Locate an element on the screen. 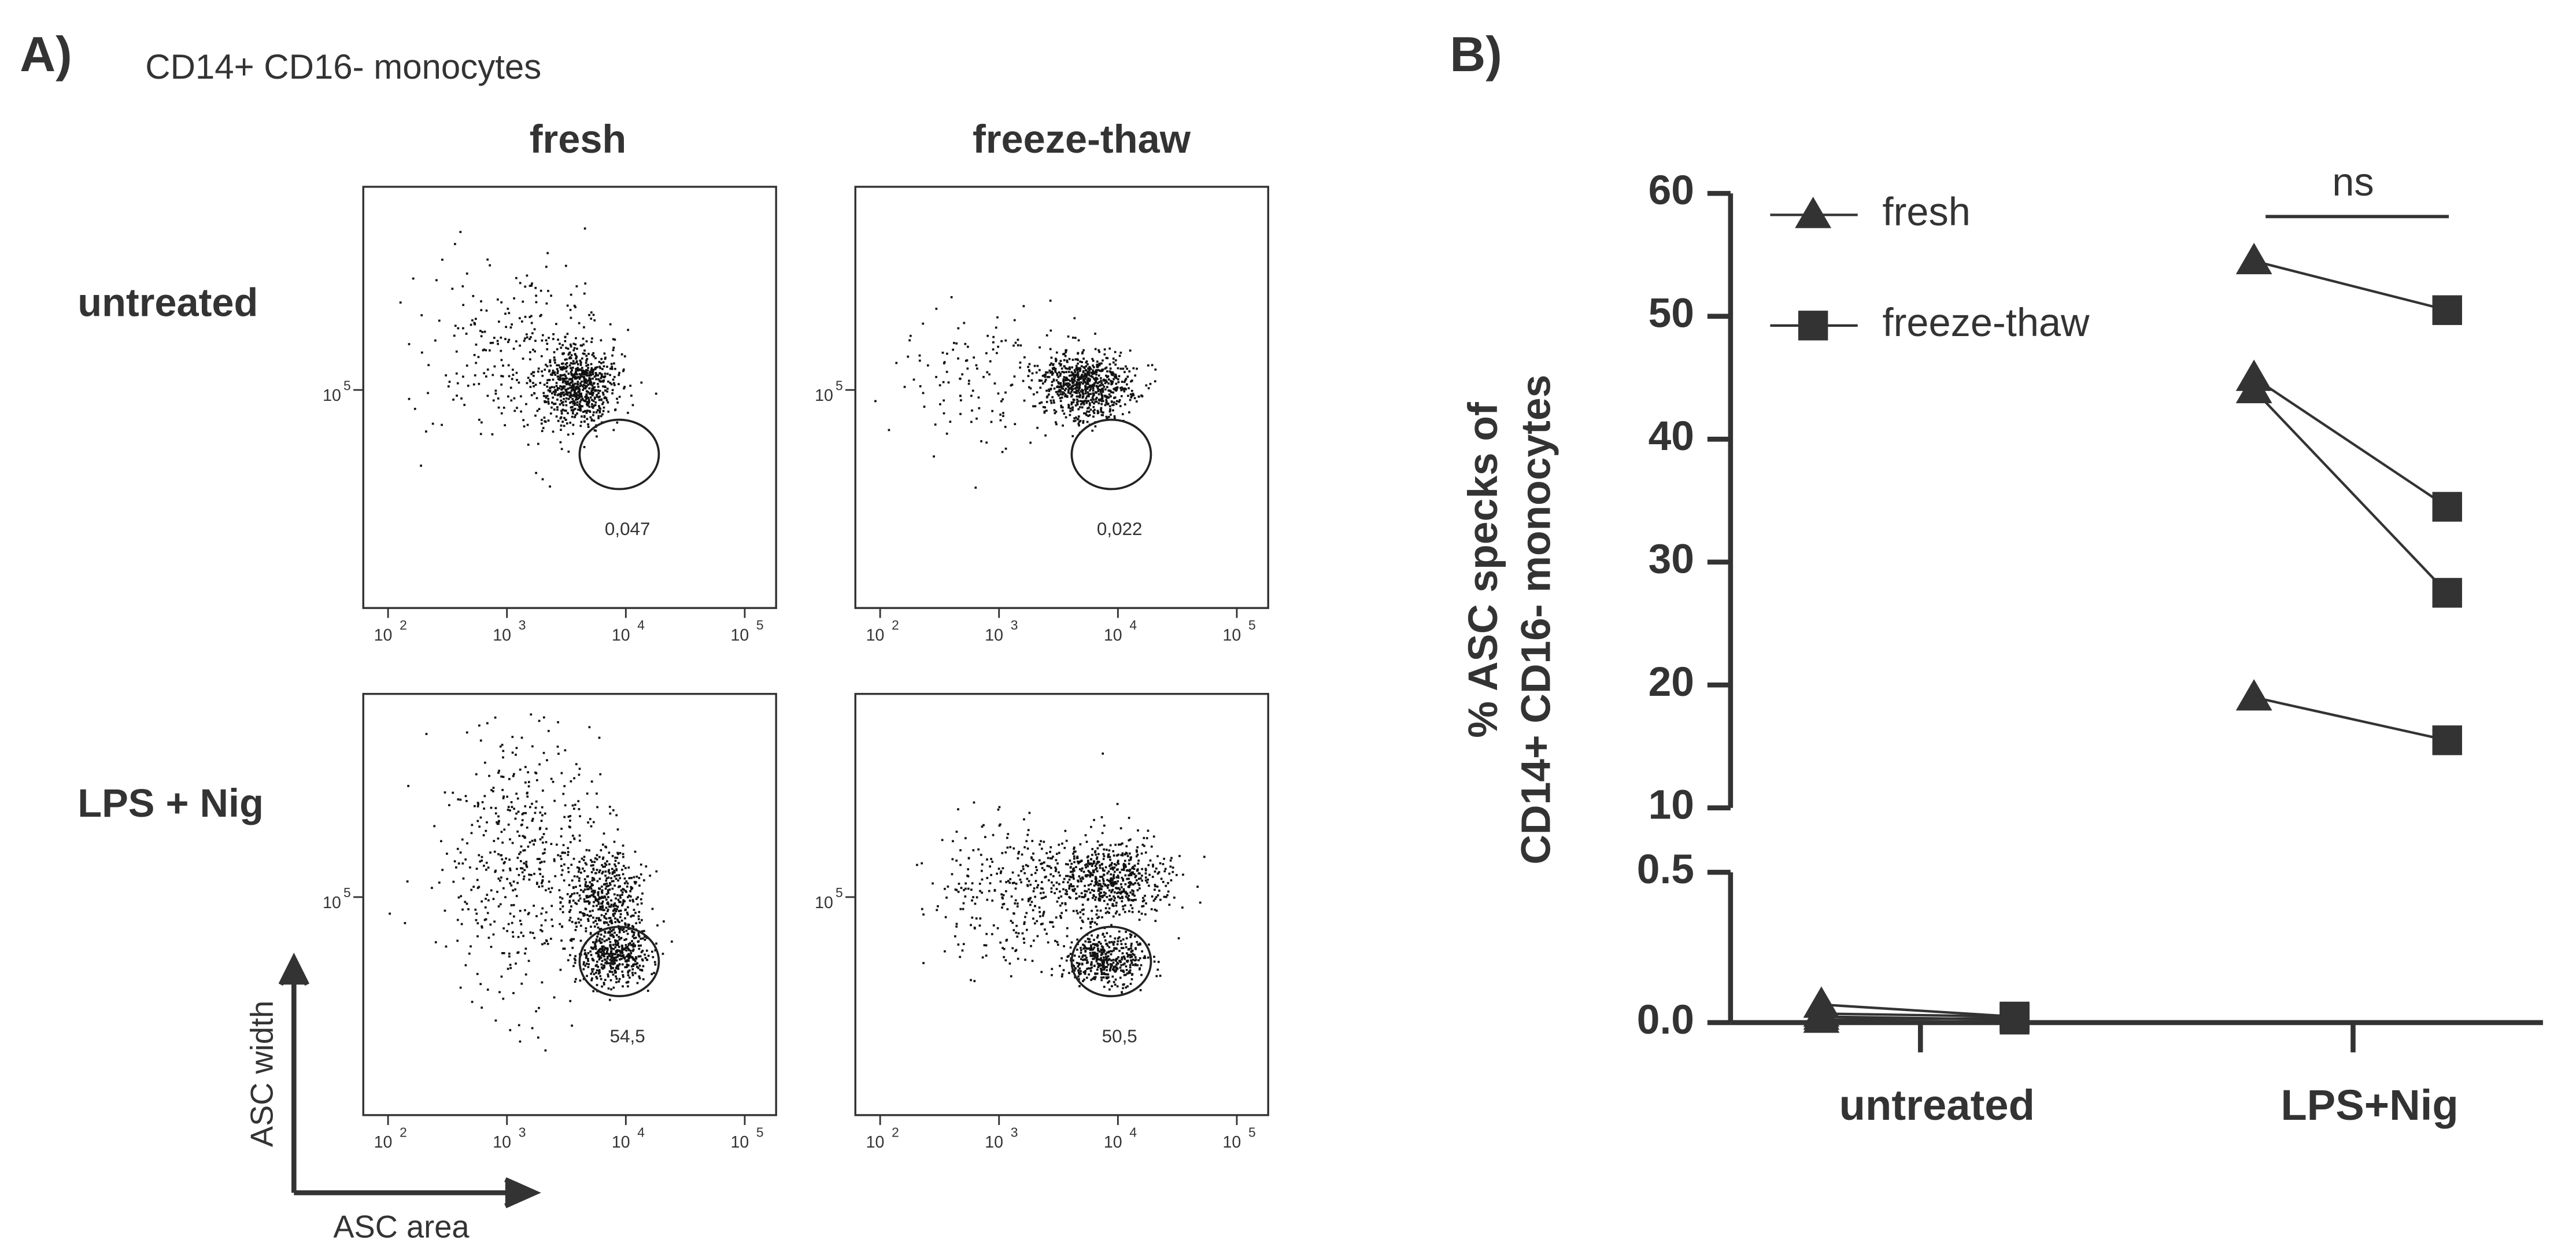 This screenshot has width=2576, height=1254. pair-line is located at coordinates (2350, 442).